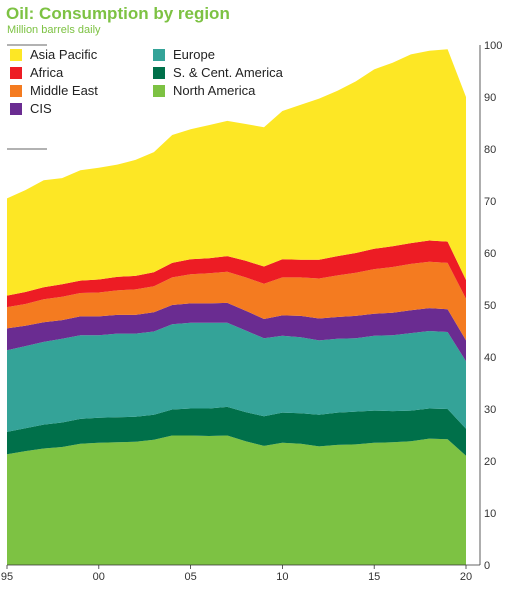 The width and height of the screenshot is (529, 599). What do you see at coordinates (7, 577) in the screenshot?
I see `x-tick-label: 95` at bounding box center [7, 577].